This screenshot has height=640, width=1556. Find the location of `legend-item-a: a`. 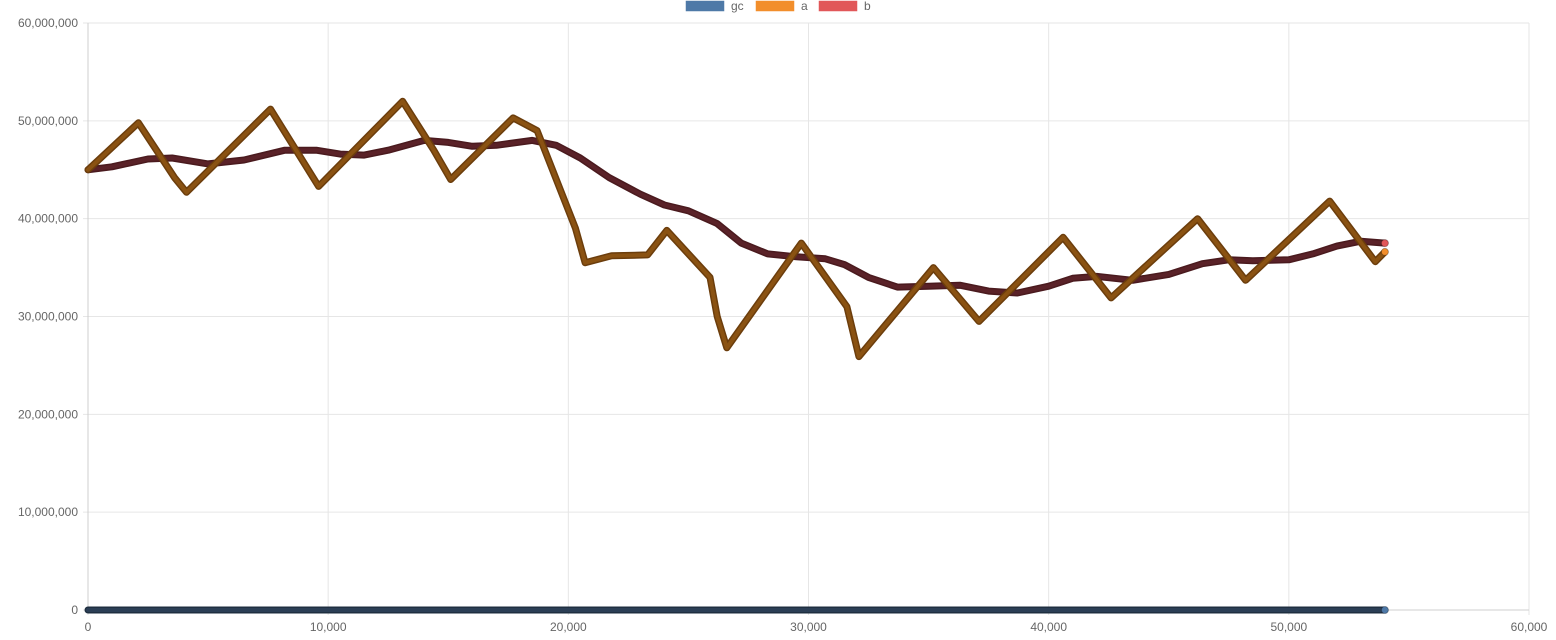

legend-item-a: a is located at coordinates (781, 6).